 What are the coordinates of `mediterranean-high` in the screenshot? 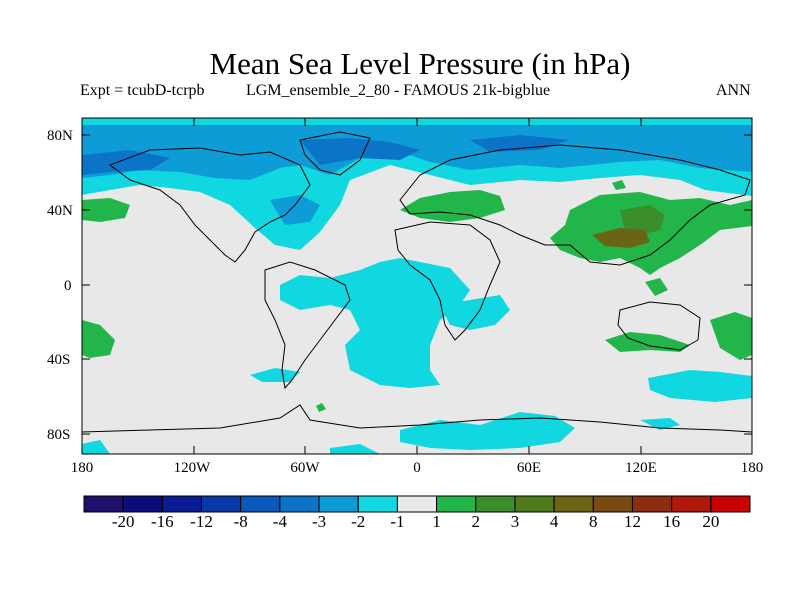 It's located at (452, 206).